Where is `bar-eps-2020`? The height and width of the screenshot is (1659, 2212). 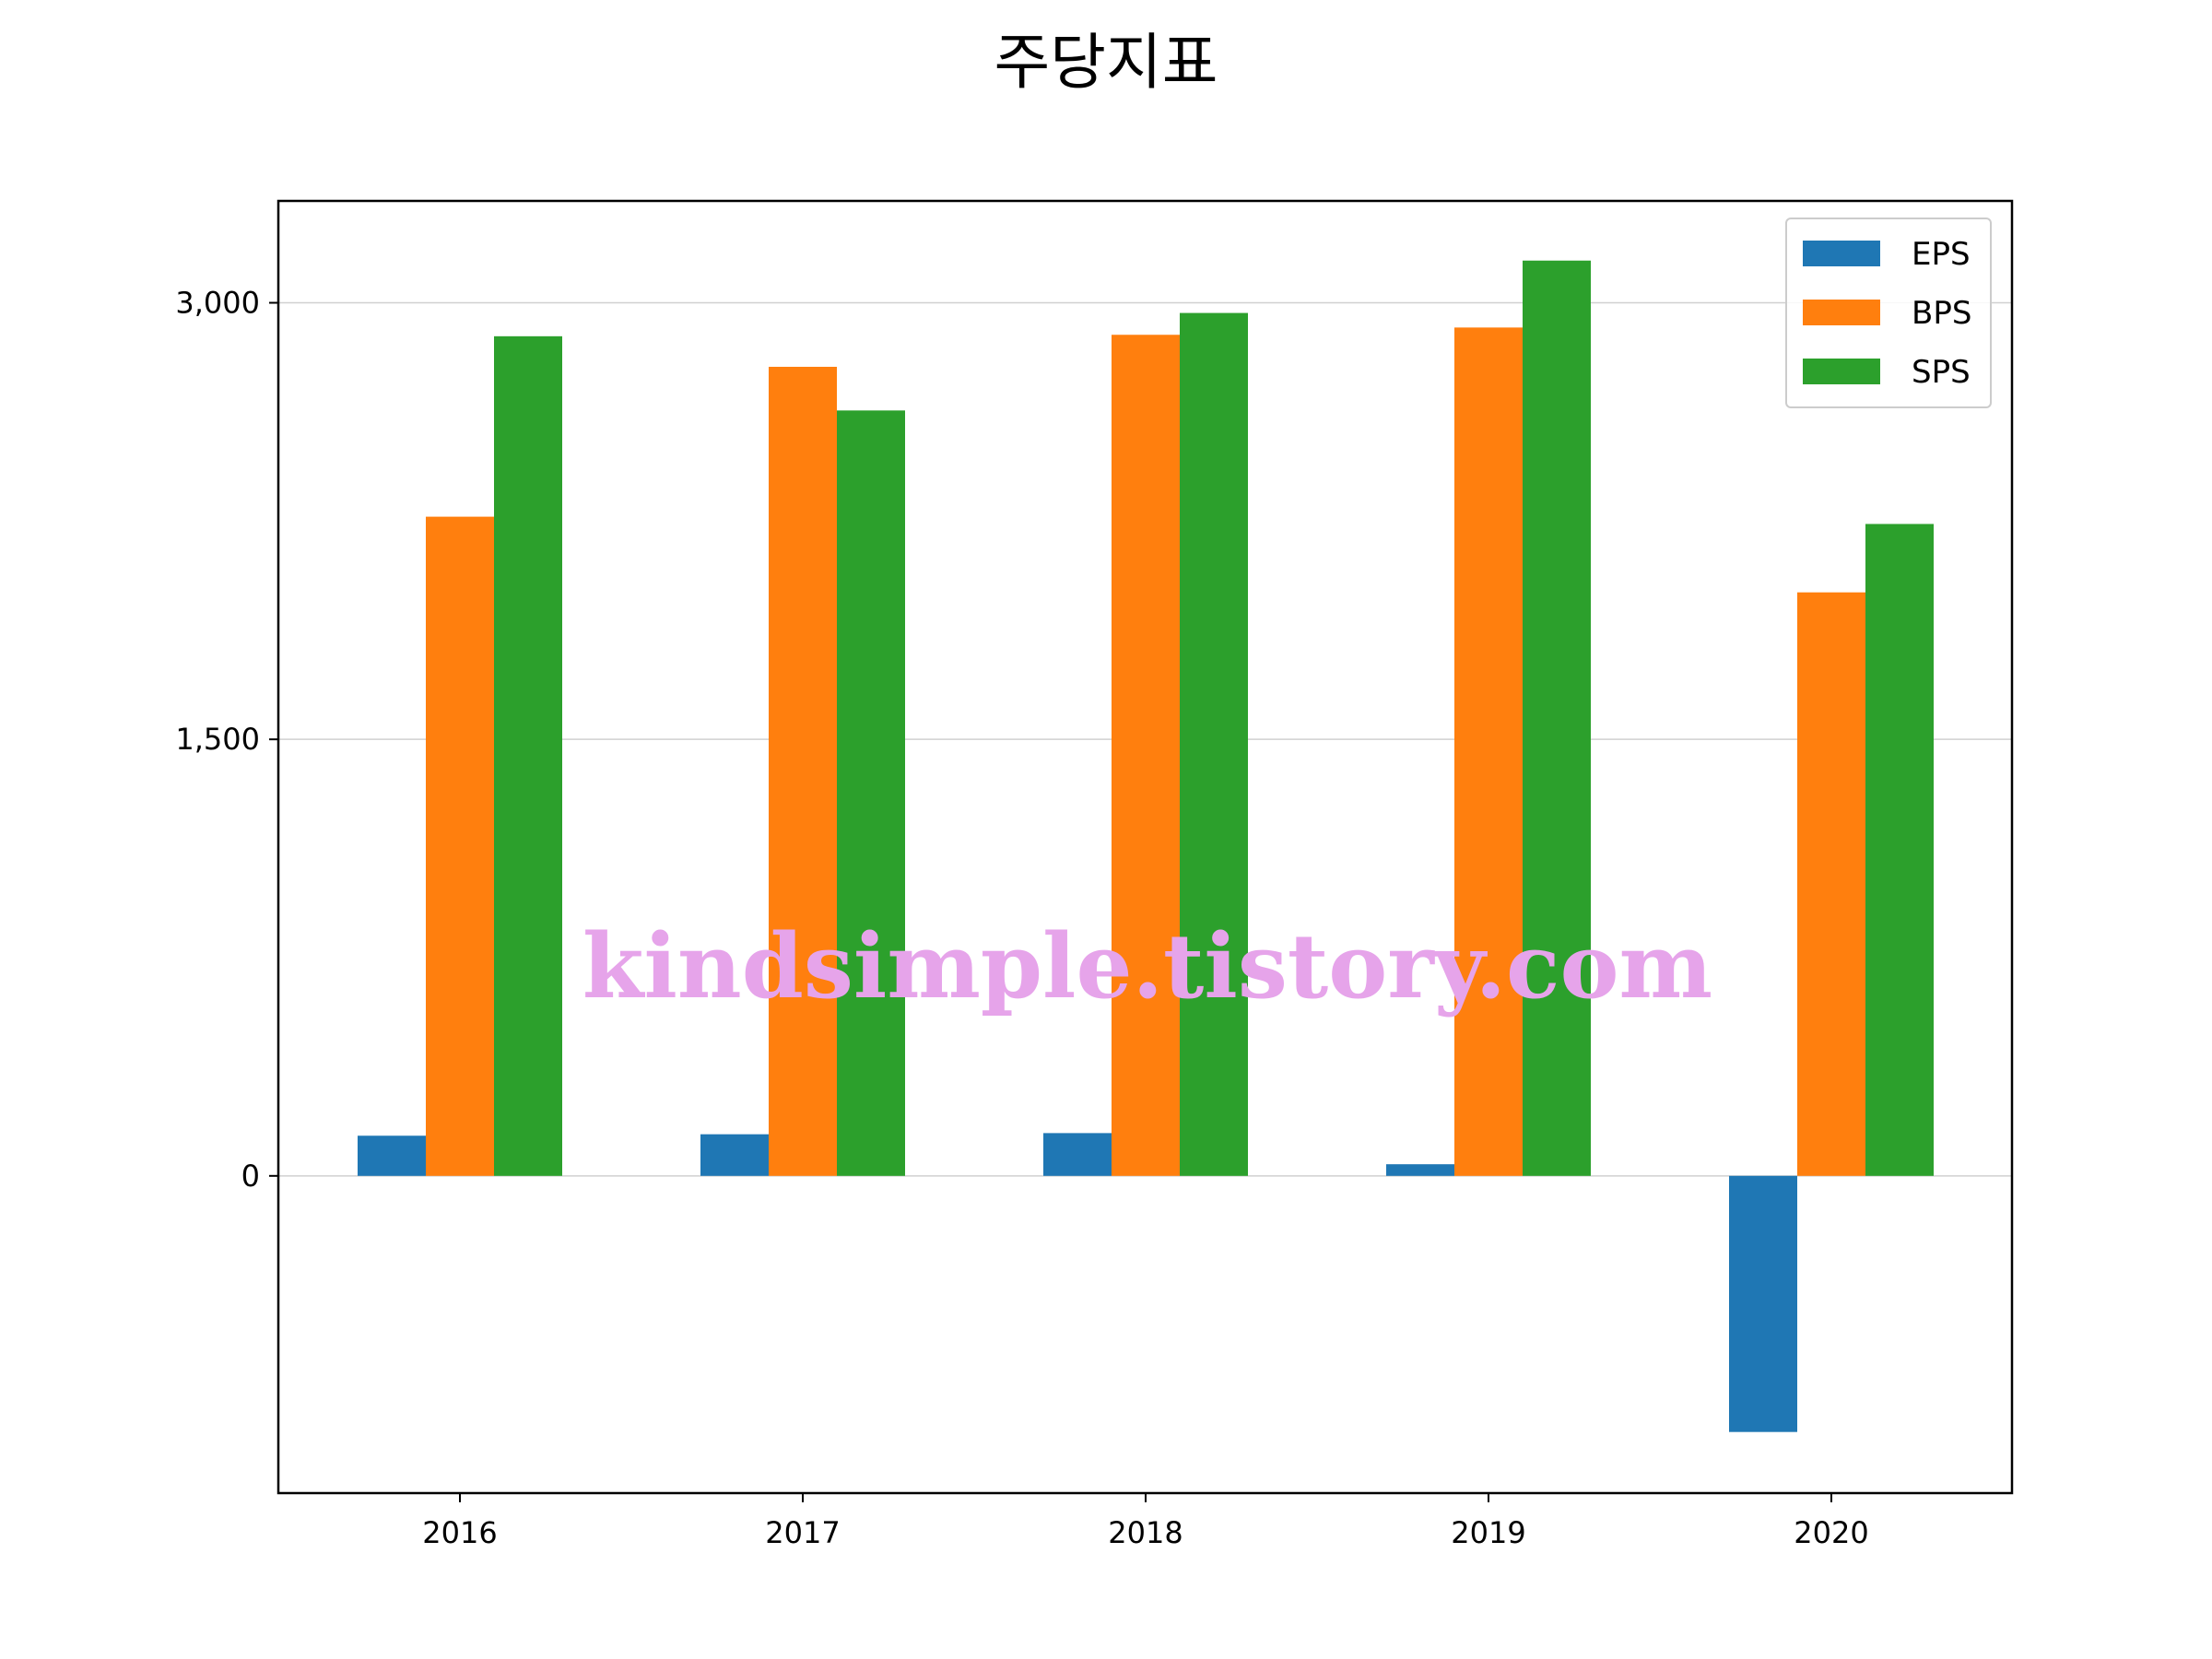
bar-eps-2020 is located at coordinates (1763, 1303).